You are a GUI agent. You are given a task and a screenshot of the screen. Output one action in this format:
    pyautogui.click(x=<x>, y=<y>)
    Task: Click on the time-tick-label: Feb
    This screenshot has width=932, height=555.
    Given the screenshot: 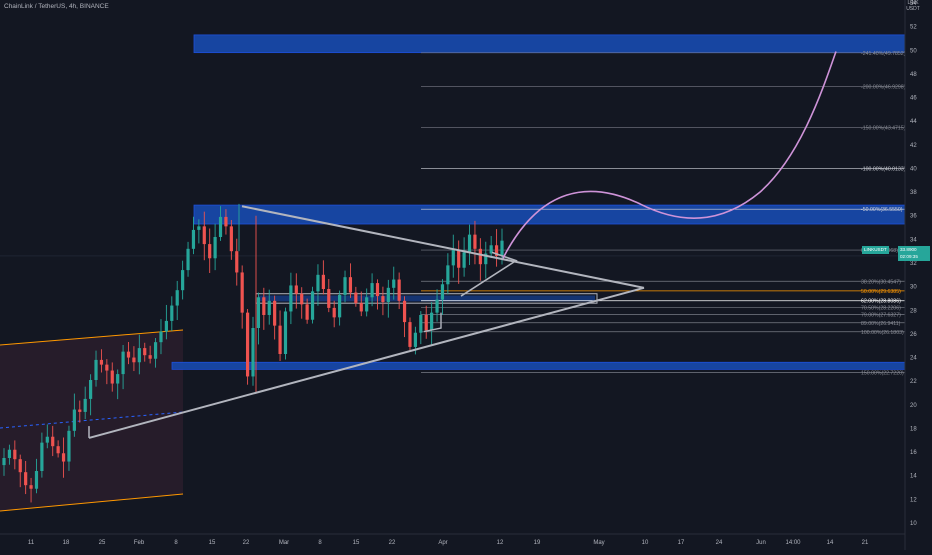 What is the action you would take?
    pyautogui.click(x=139, y=543)
    